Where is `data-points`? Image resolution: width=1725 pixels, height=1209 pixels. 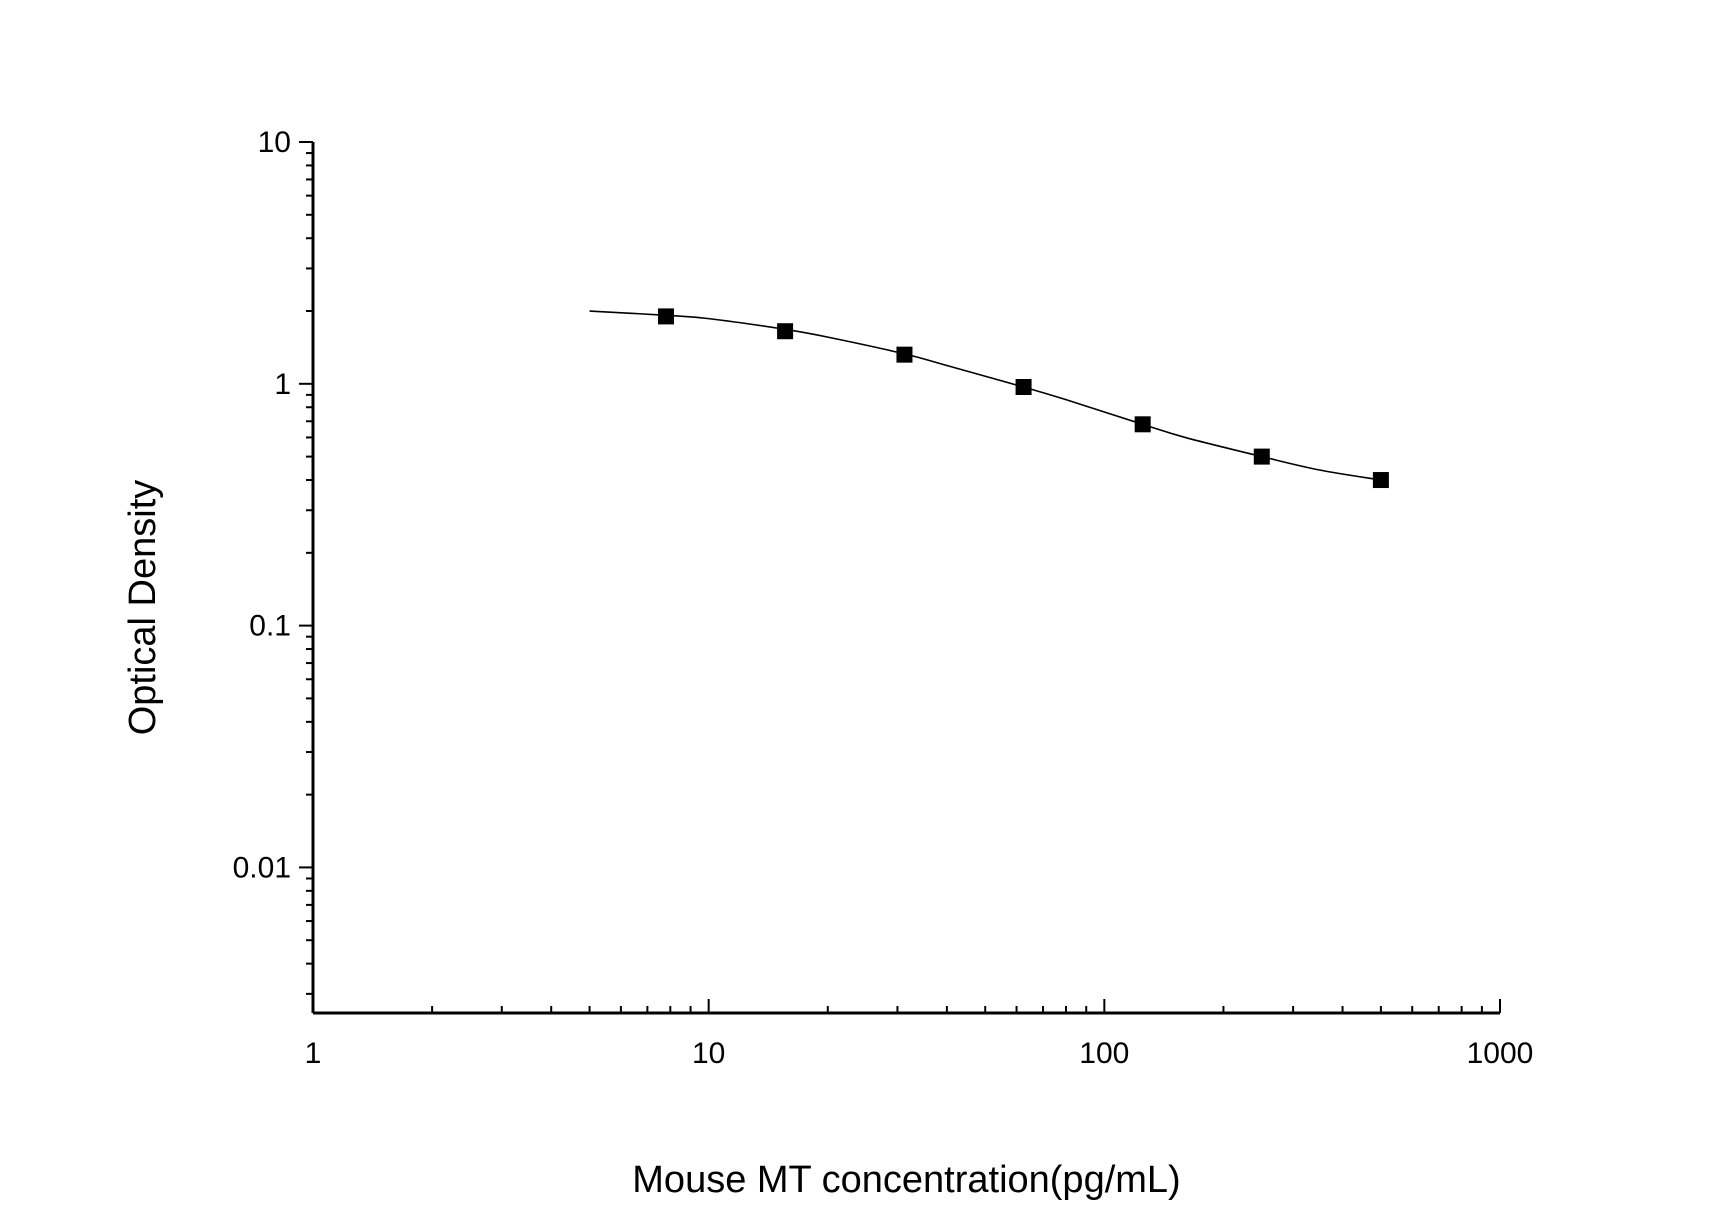
data-points is located at coordinates (1023, 398).